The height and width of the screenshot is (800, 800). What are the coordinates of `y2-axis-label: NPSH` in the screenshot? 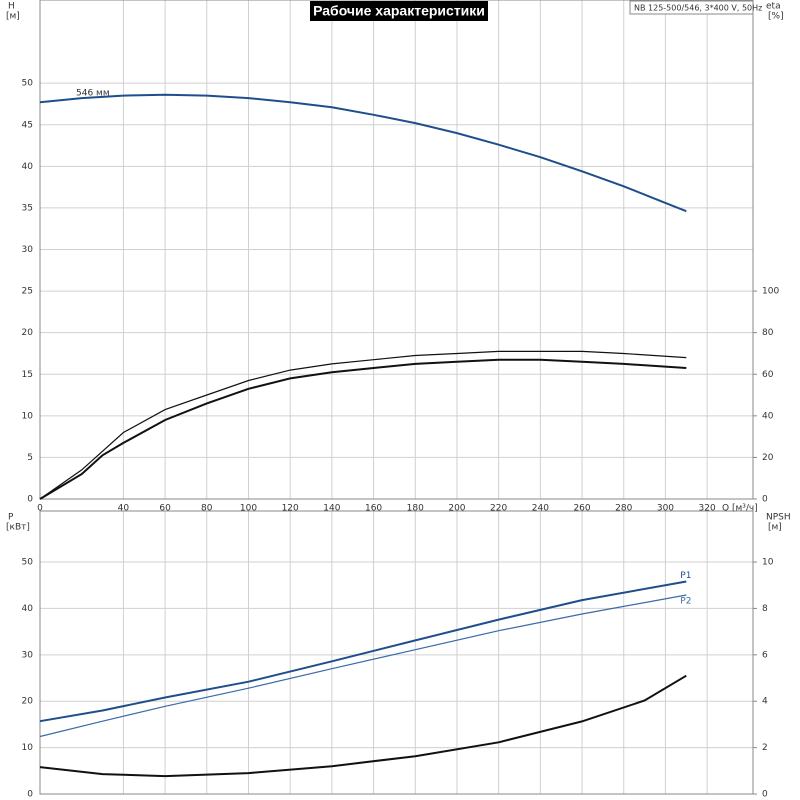 It's located at (778, 518).